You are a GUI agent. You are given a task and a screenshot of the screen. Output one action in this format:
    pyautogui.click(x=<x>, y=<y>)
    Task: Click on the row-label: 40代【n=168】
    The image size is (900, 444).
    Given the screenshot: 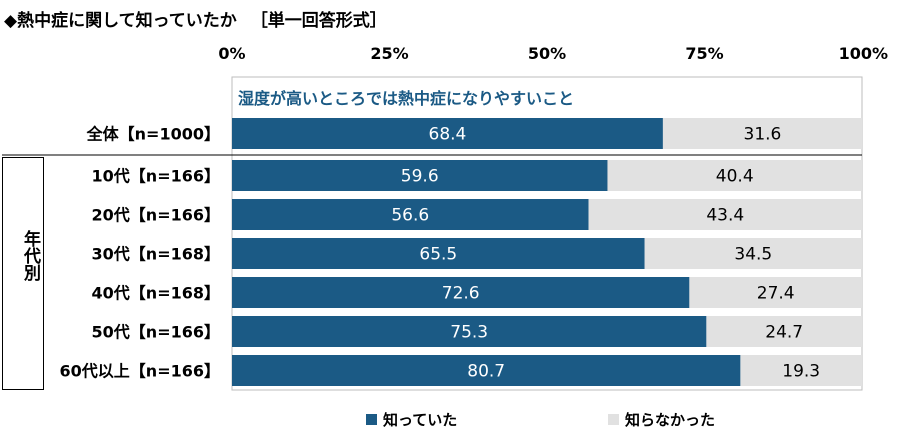 What is the action you would take?
    pyautogui.click(x=156, y=293)
    